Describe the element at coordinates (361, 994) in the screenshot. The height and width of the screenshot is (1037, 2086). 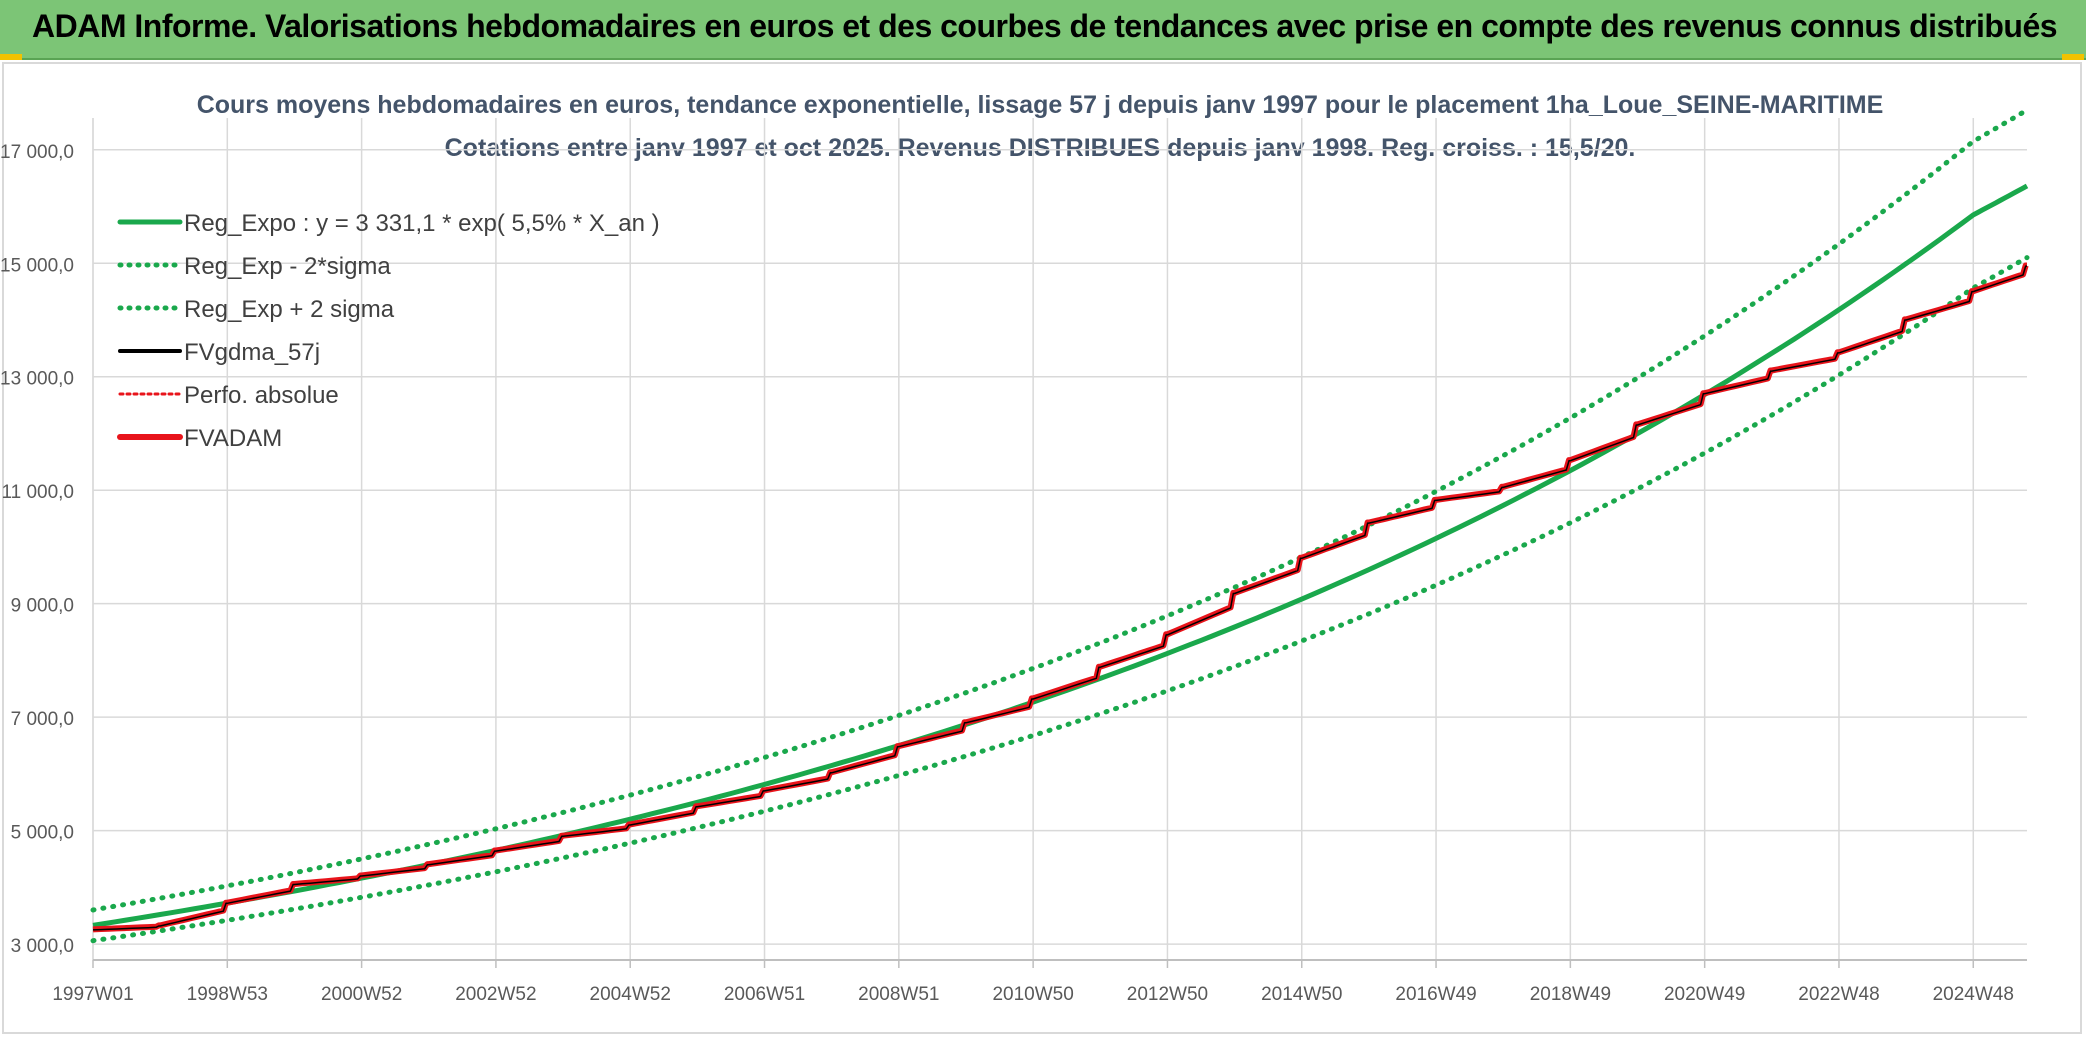
I see `x-tick-label: 2000W52` at that location.